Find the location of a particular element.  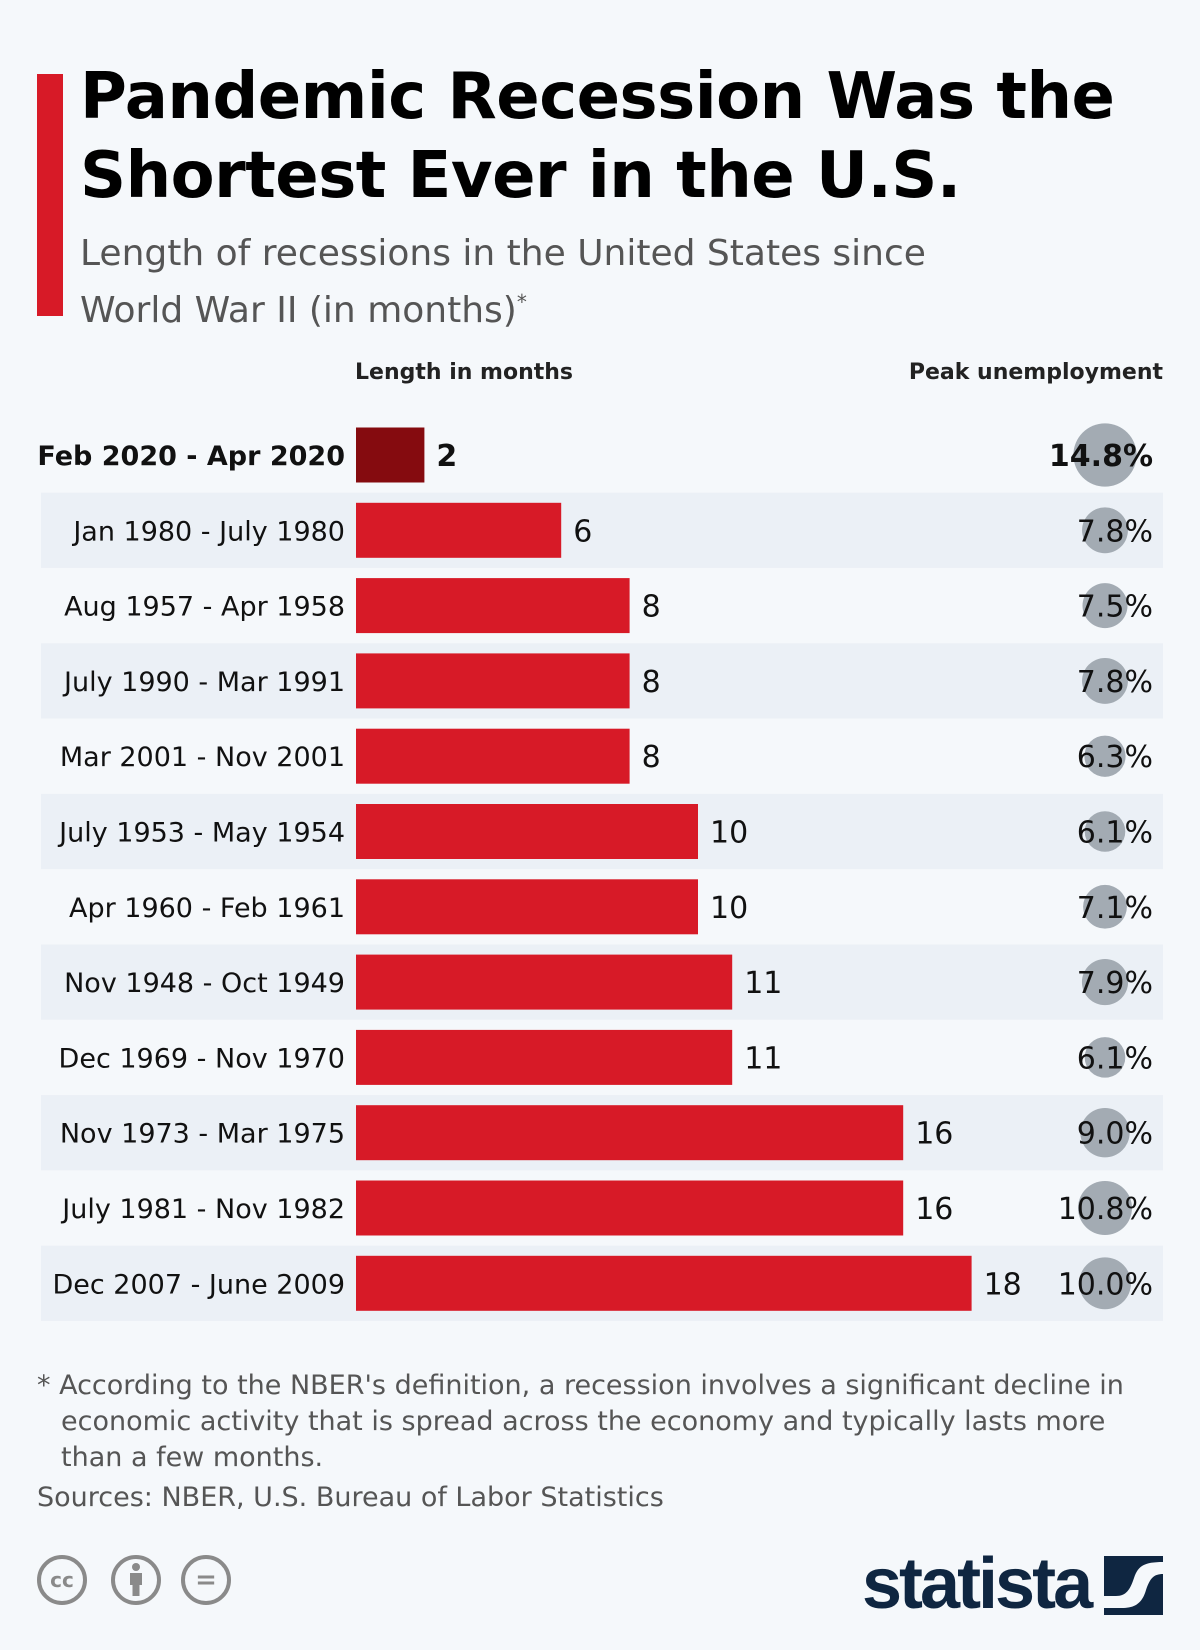

header-peak-unemployment: Peak unemployment is located at coordinates (1035, 372).